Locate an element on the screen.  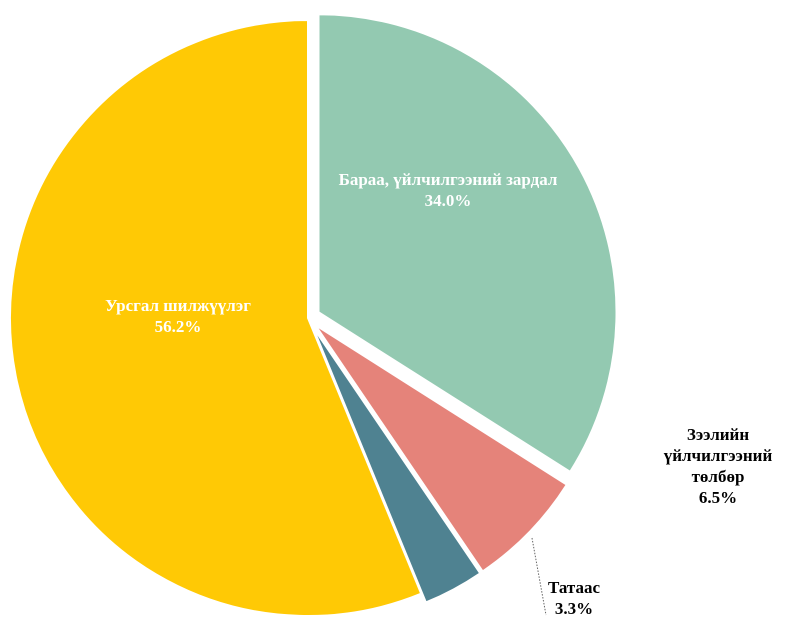
slice-name: Татаас is located at coordinates (574, 587).